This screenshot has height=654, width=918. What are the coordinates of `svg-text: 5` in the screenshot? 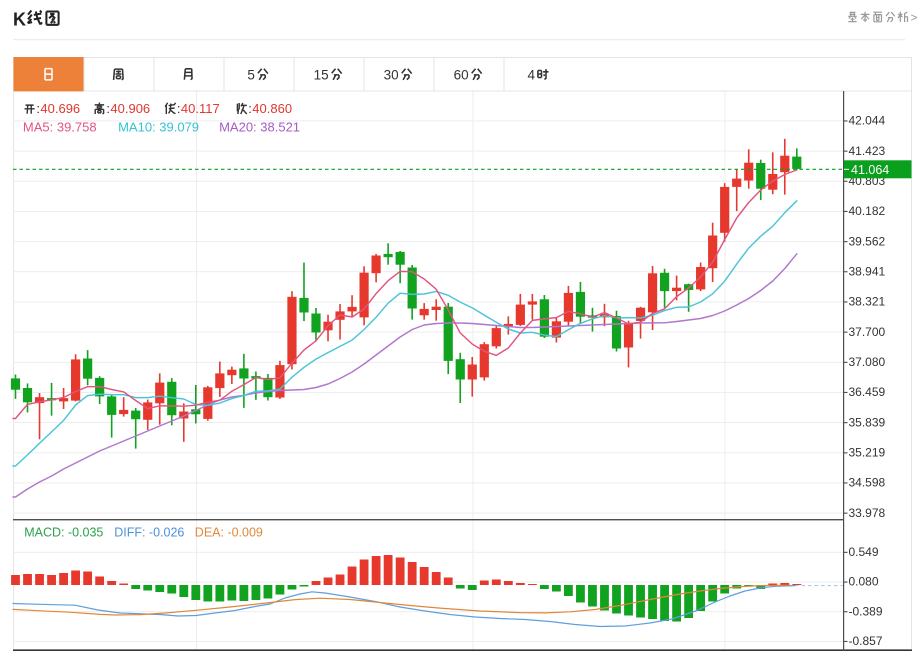 It's located at (251, 75).